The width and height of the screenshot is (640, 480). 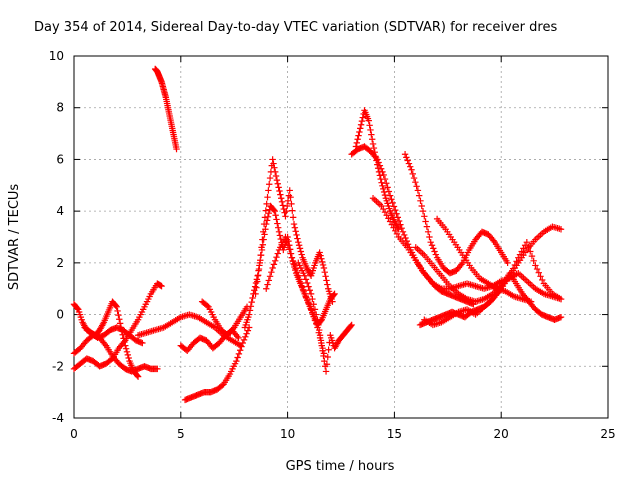 I want to click on x-axis-label: GPS time / hours, so click(x=340, y=466).